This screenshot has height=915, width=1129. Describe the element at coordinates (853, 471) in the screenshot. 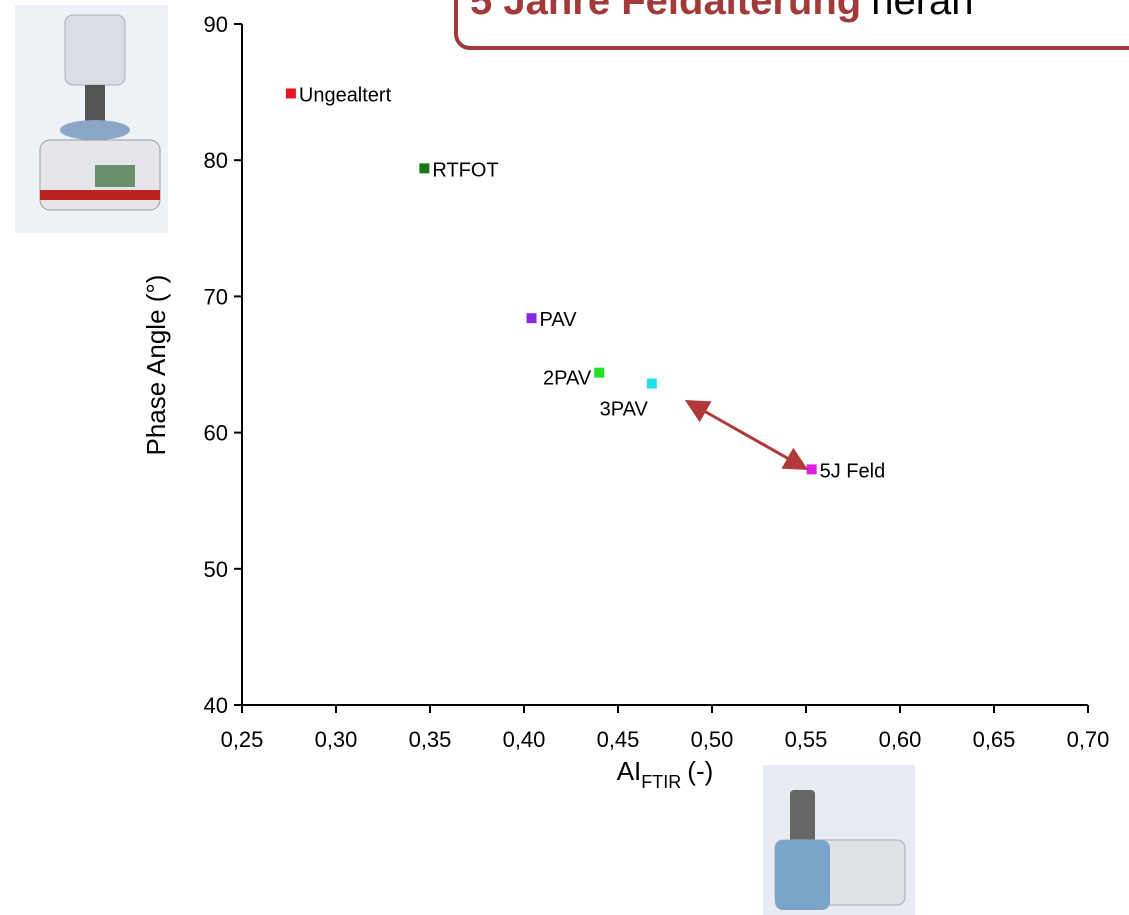

I see `point-label: 5J Feld` at that location.